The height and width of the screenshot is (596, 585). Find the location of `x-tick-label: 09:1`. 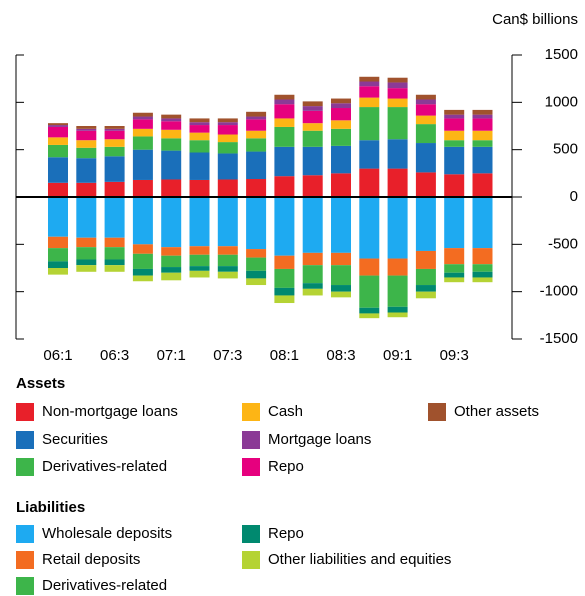

x-tick-label: 09:1 is located at coordinates (397, 355).